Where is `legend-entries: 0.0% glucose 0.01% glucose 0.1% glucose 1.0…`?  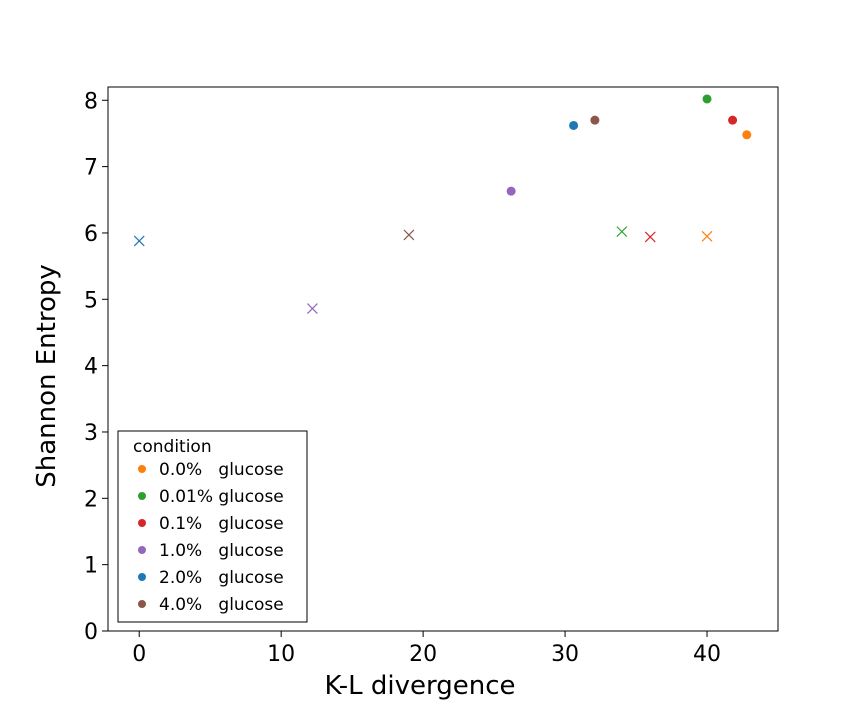 legend-entries: 0.0% glucose 0.01% glucose 0.1% glucose 1.0… is located at coordinates (211, 537).